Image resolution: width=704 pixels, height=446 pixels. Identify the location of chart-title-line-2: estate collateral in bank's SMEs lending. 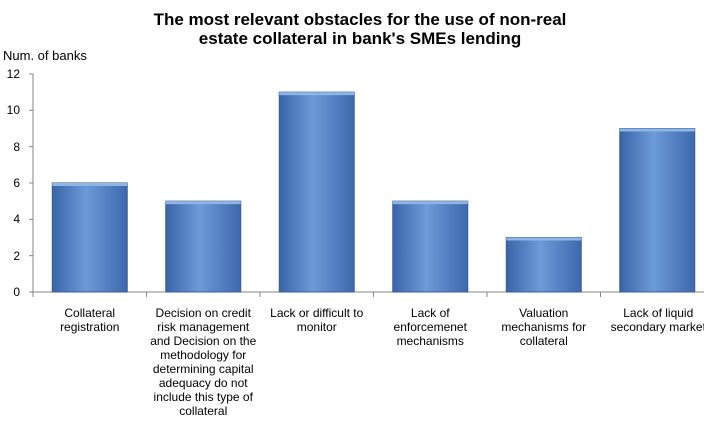
(360, 38).